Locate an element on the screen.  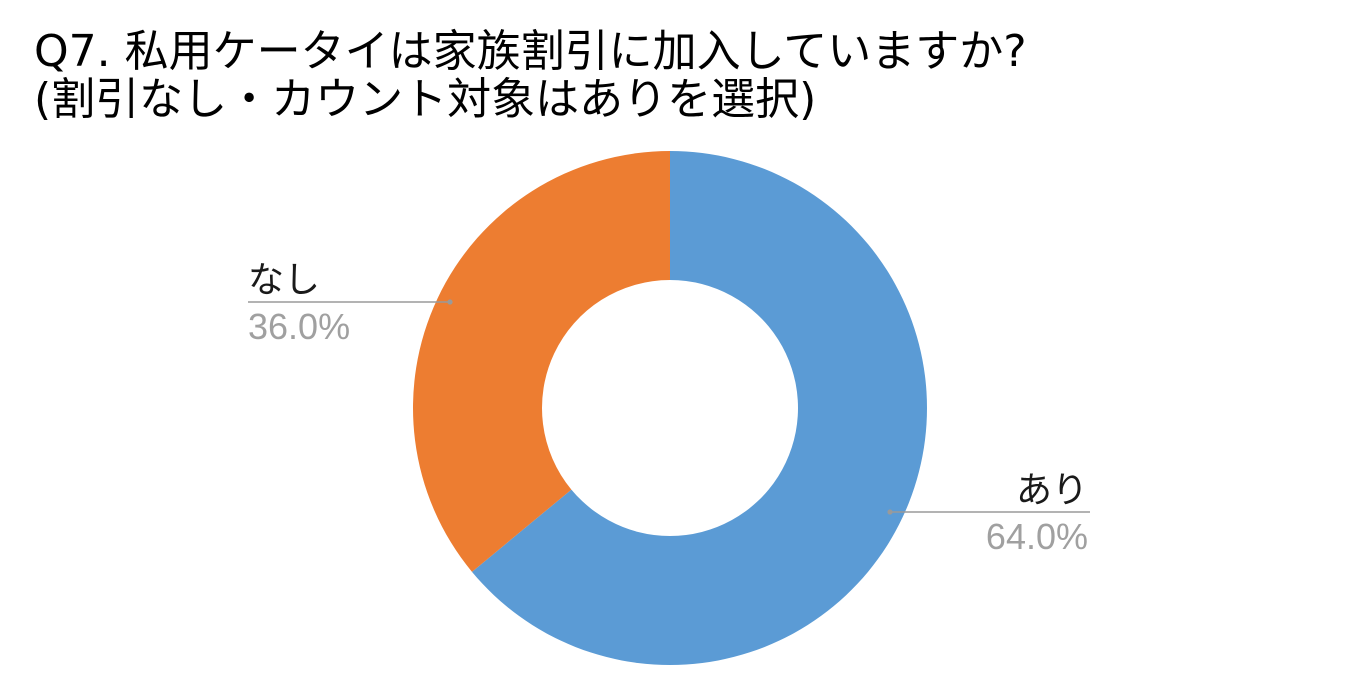
chart-title-line-2: (割引なし・カウント対象はありを選択) is located at coordinates (425, 99).